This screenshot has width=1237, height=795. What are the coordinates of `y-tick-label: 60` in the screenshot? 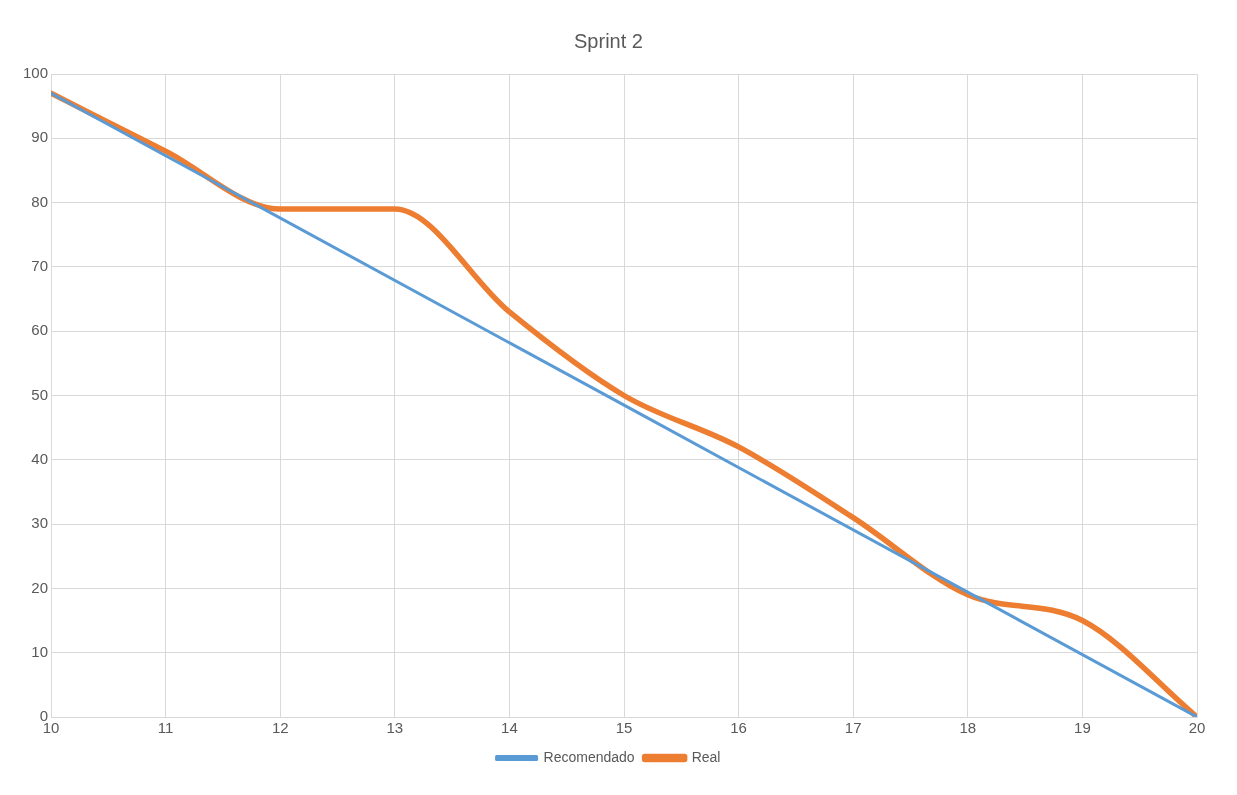 It's located at (40, 330).